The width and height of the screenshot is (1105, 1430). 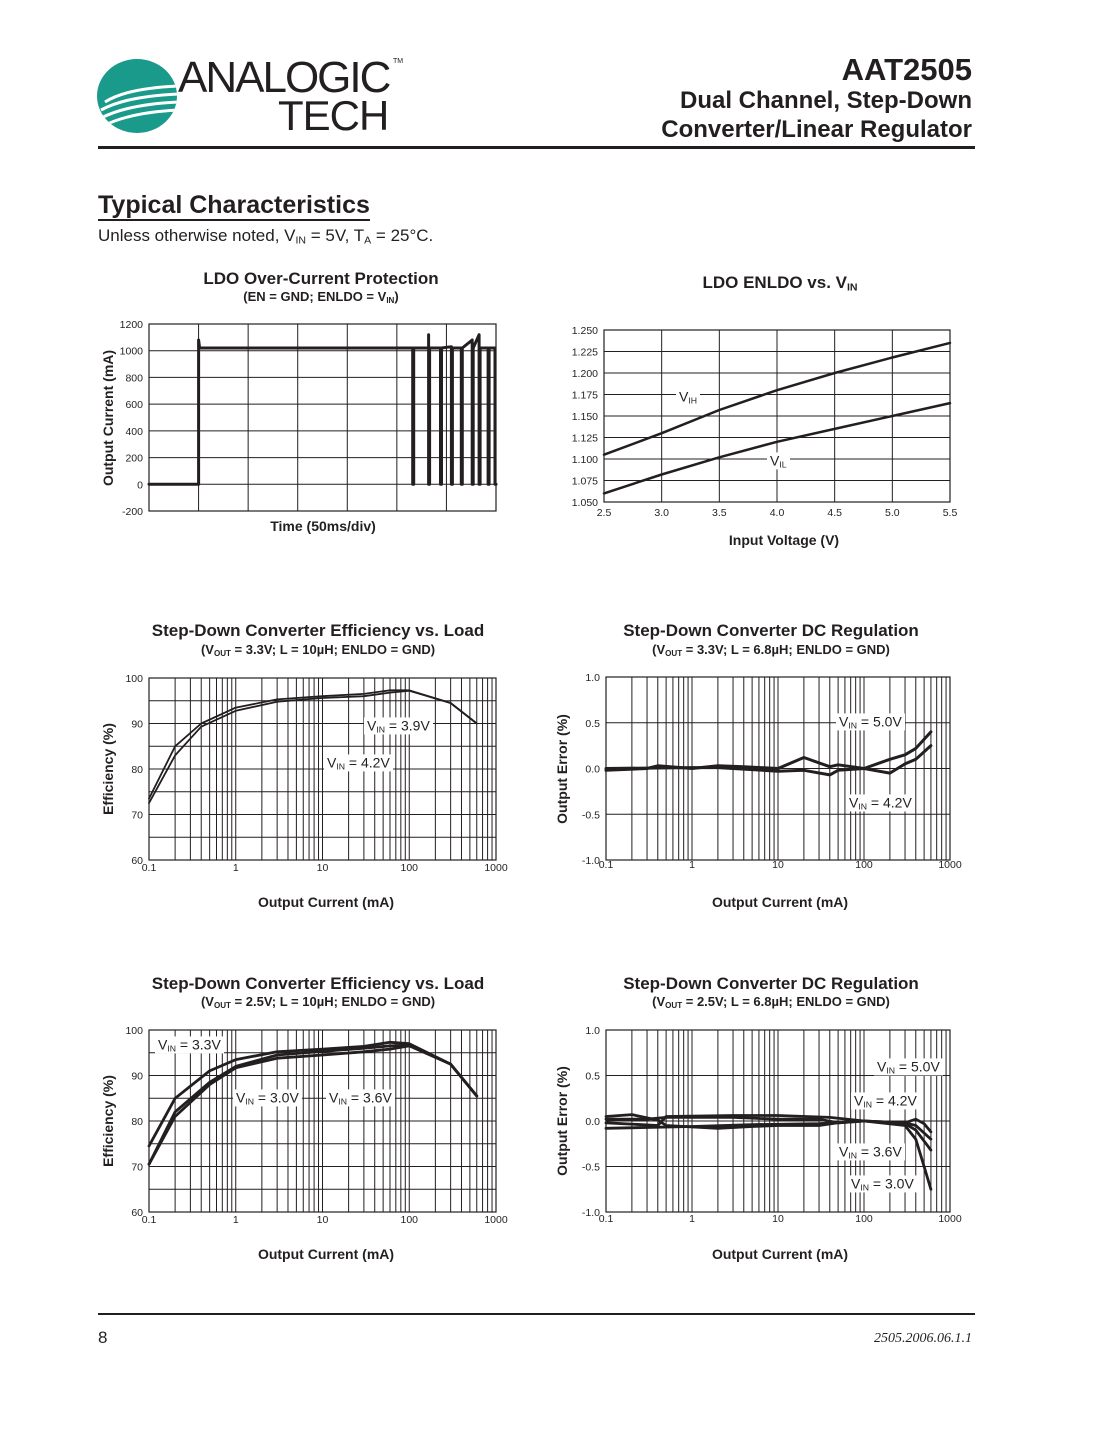 I want to click on text-part: = 3.3V, so click(x=198, y=1044).